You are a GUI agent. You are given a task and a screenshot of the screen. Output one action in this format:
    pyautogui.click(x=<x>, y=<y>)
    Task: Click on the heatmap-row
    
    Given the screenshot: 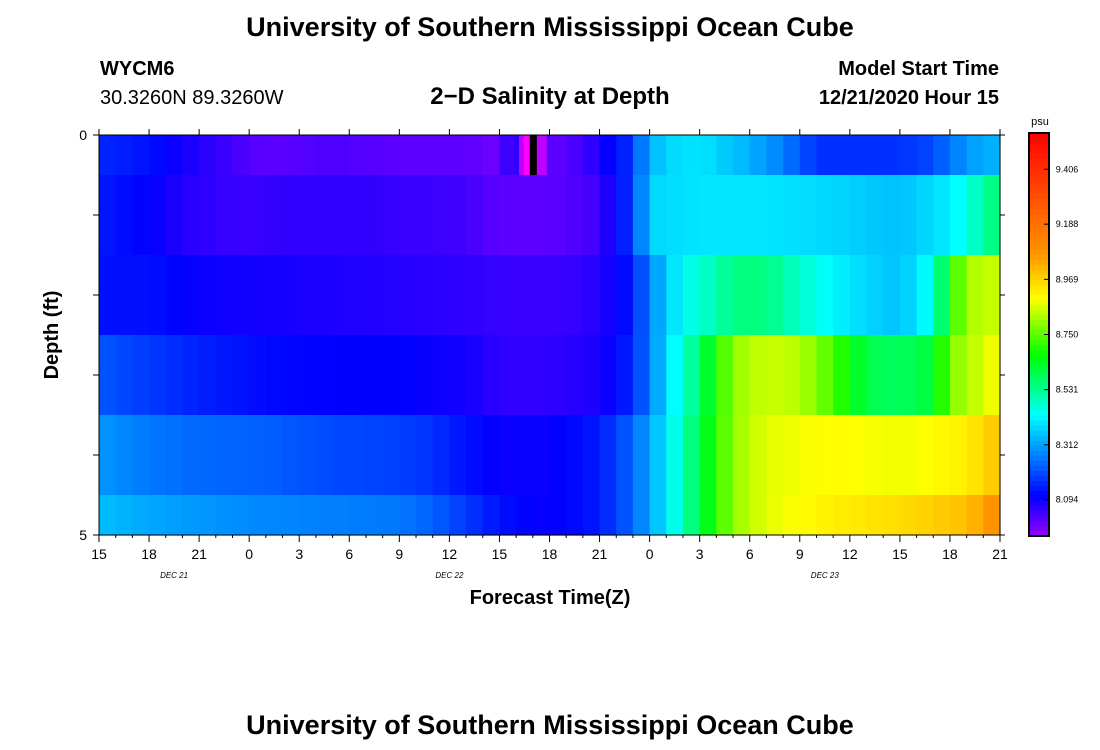 What is the action you would take?
    pyautogui.click(x=550, y=455)
    